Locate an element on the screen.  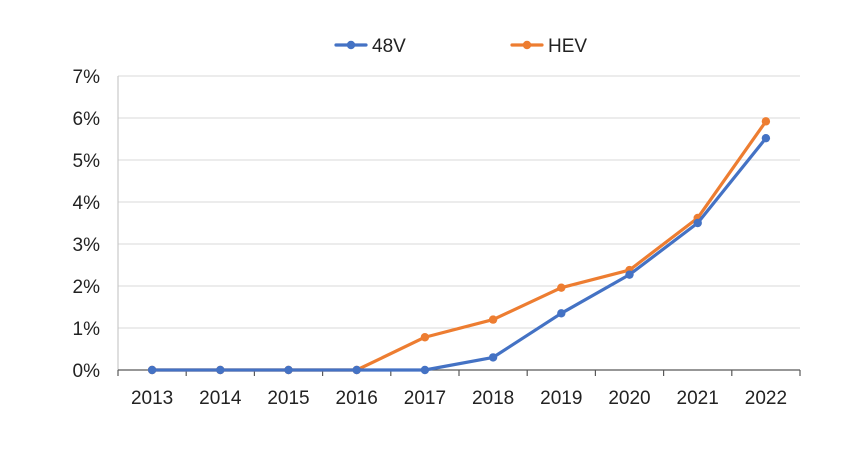
x-tick-label: 2017 is located at coordinates (425, 398).